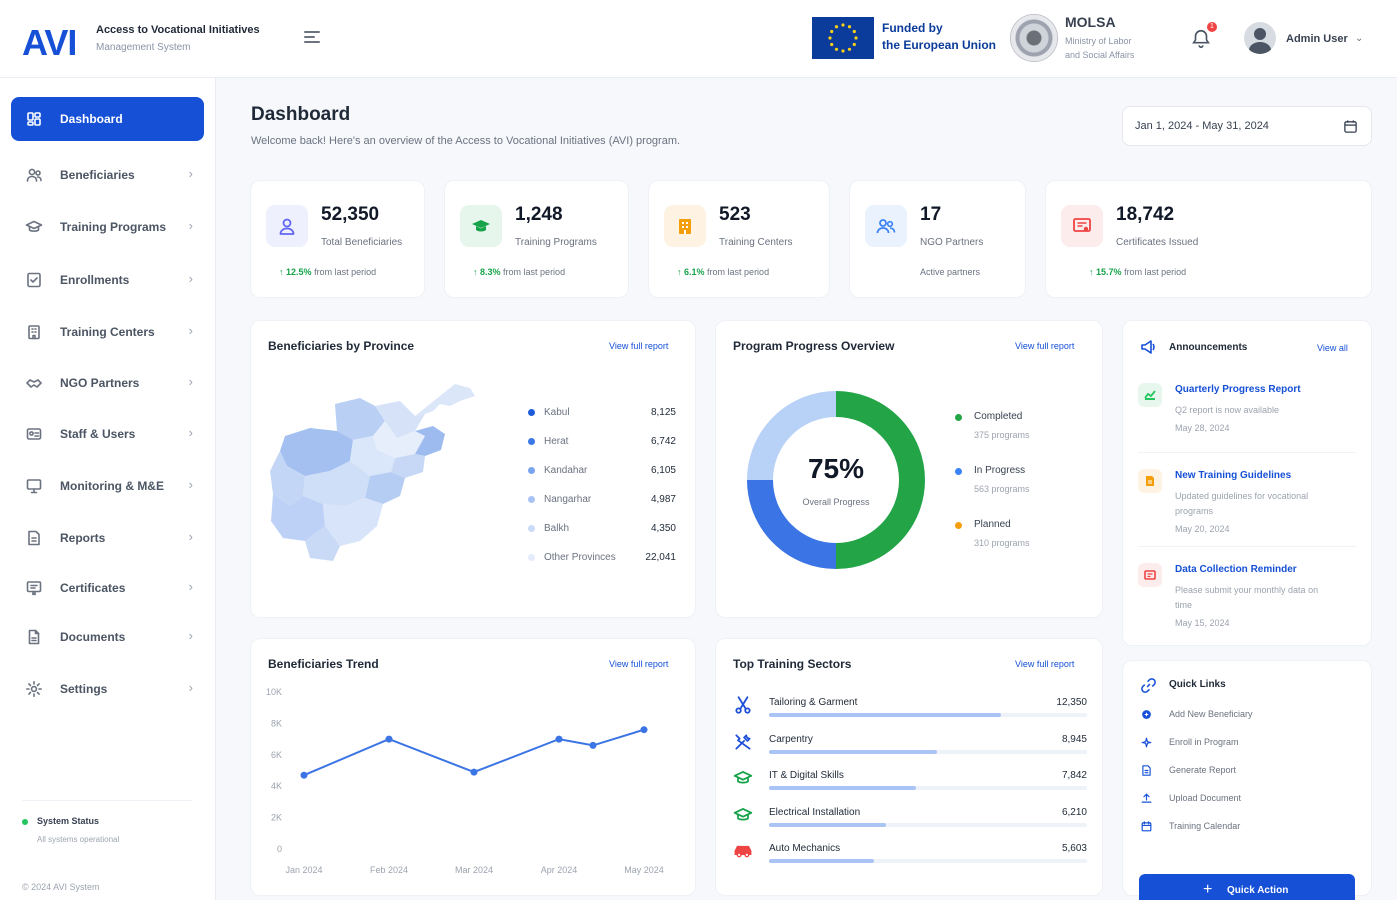 This screenshot has width=1397, height=900. Describe the element at coordinates (756, 242) in the screenshot. I see `stat-label: Training Centers` at that location.